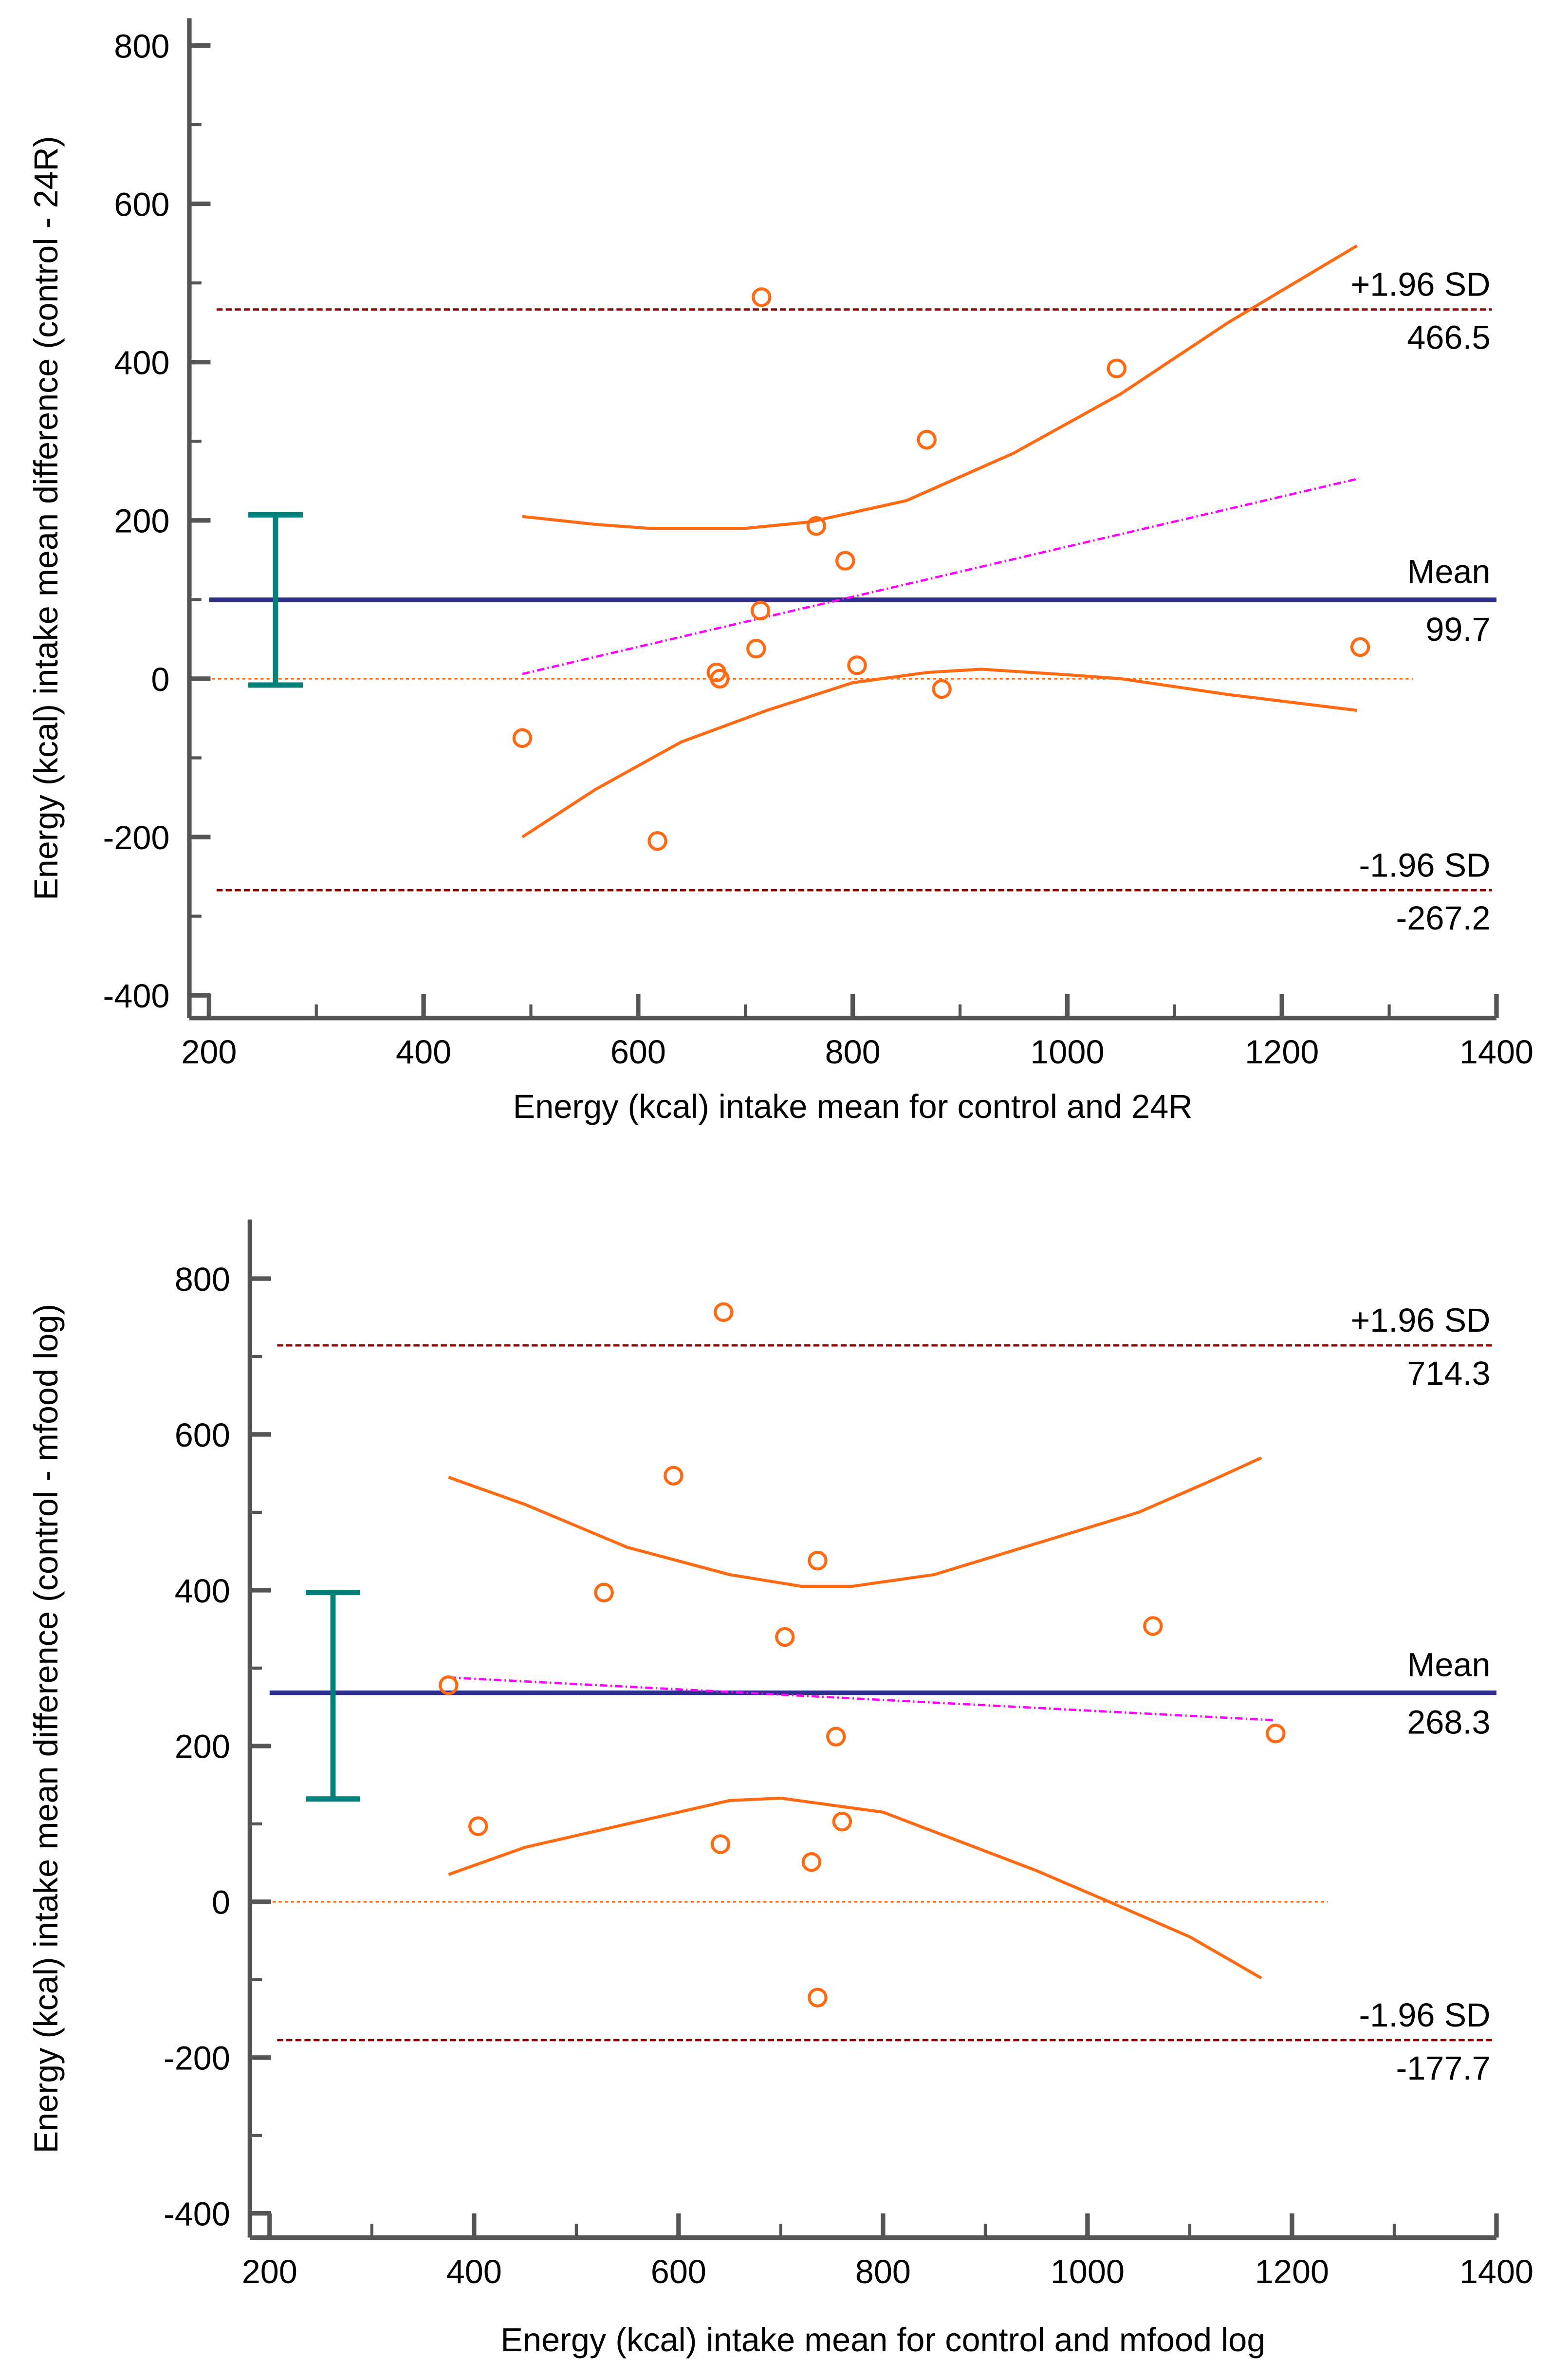  Describe the element at coordinates (1448, 1722) in the screenshot. I see `mean-value: 268.3` at that location.